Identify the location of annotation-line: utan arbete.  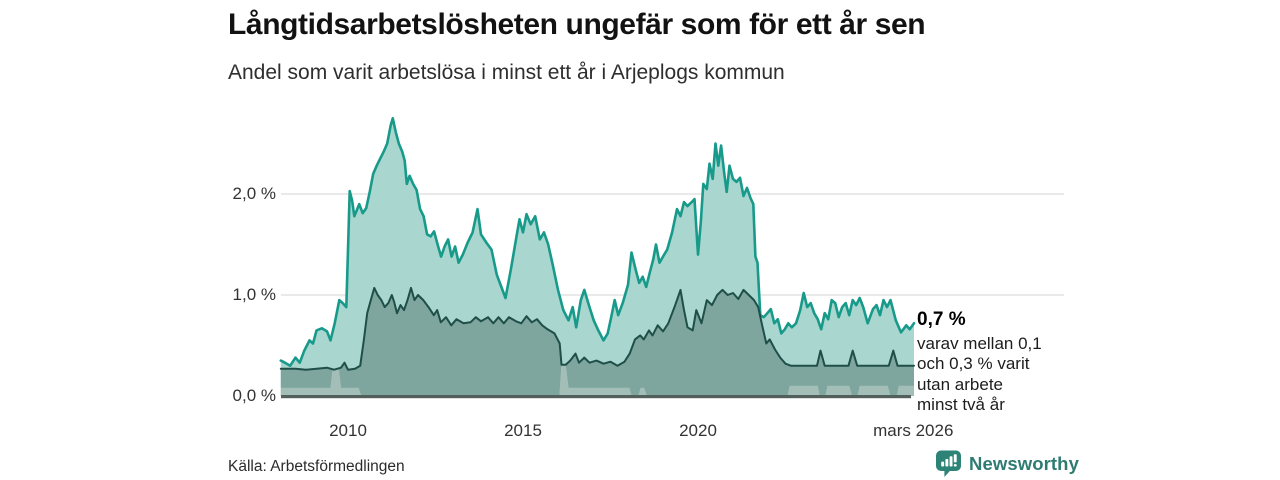
(960, 384).